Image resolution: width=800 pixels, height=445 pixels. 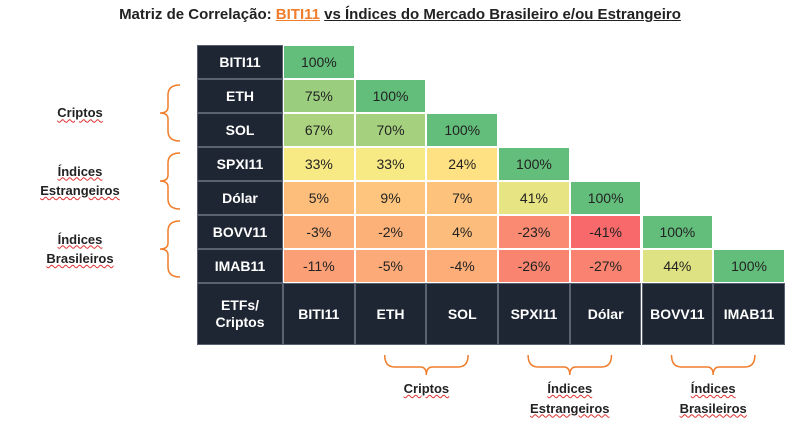 I want to click on heatmap-cell: 75%, so click(x=319, y=96).